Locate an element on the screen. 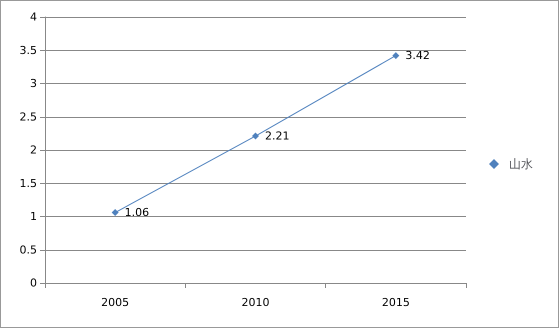  x-tick-label: 2010 is located at coordinates (256, 302).